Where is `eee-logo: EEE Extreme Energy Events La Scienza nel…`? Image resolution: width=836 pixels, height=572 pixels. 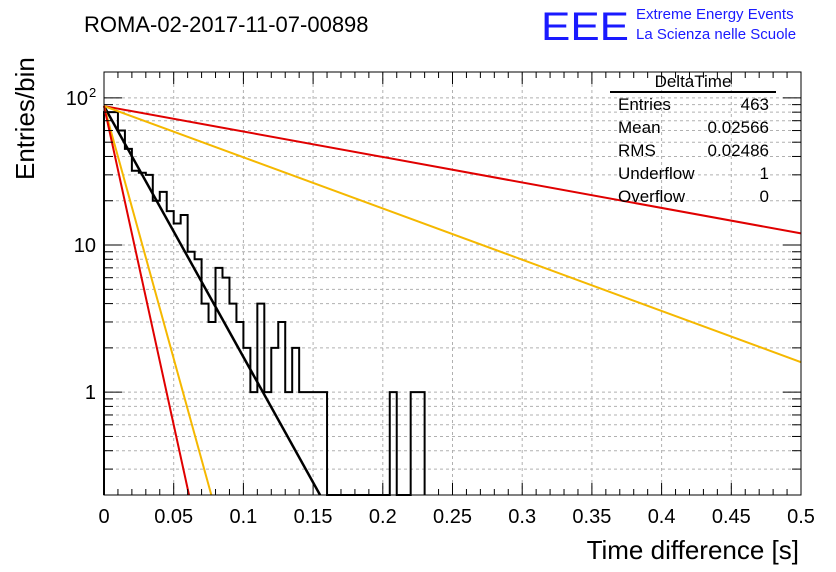
eee-logo: EEE Extreme Energy Events La Scienza nel… is located at coordinates (668, 27).